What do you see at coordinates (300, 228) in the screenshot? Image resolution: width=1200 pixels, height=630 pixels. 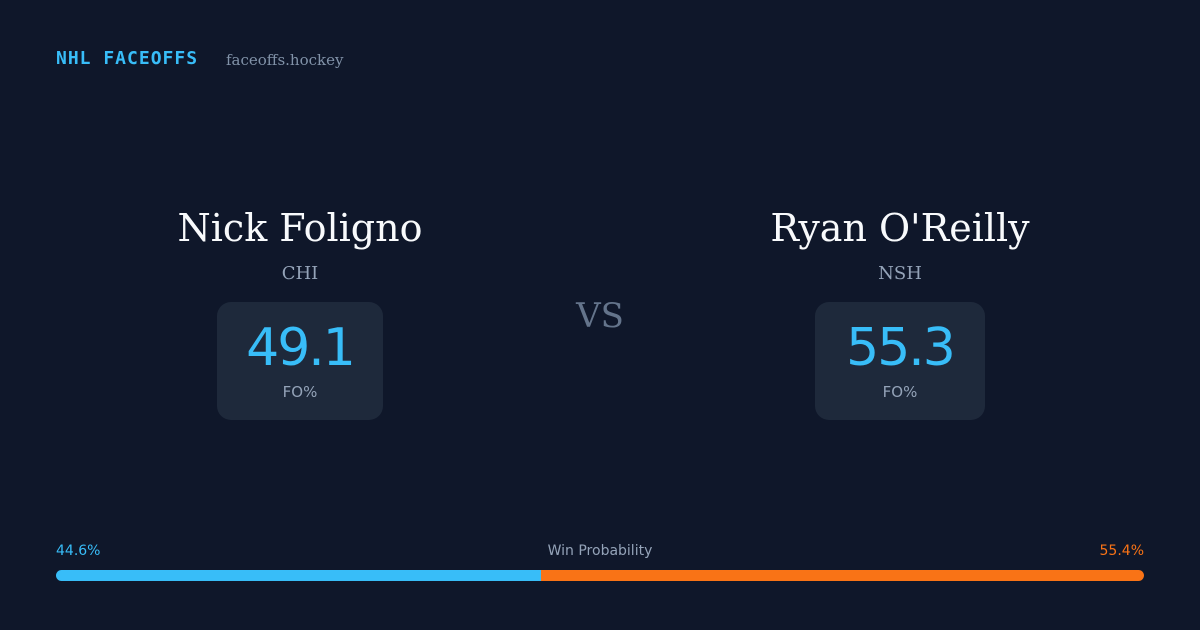 I see `player-name: Nick Foligno` at bounding box center [300, 228].